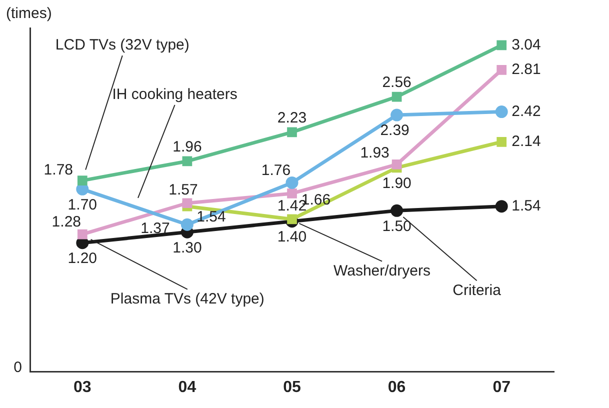  What do you see at coordinates (395, 131) in the screenshot?
I see `data-label: 2.39` at bounding box center [395, 131].